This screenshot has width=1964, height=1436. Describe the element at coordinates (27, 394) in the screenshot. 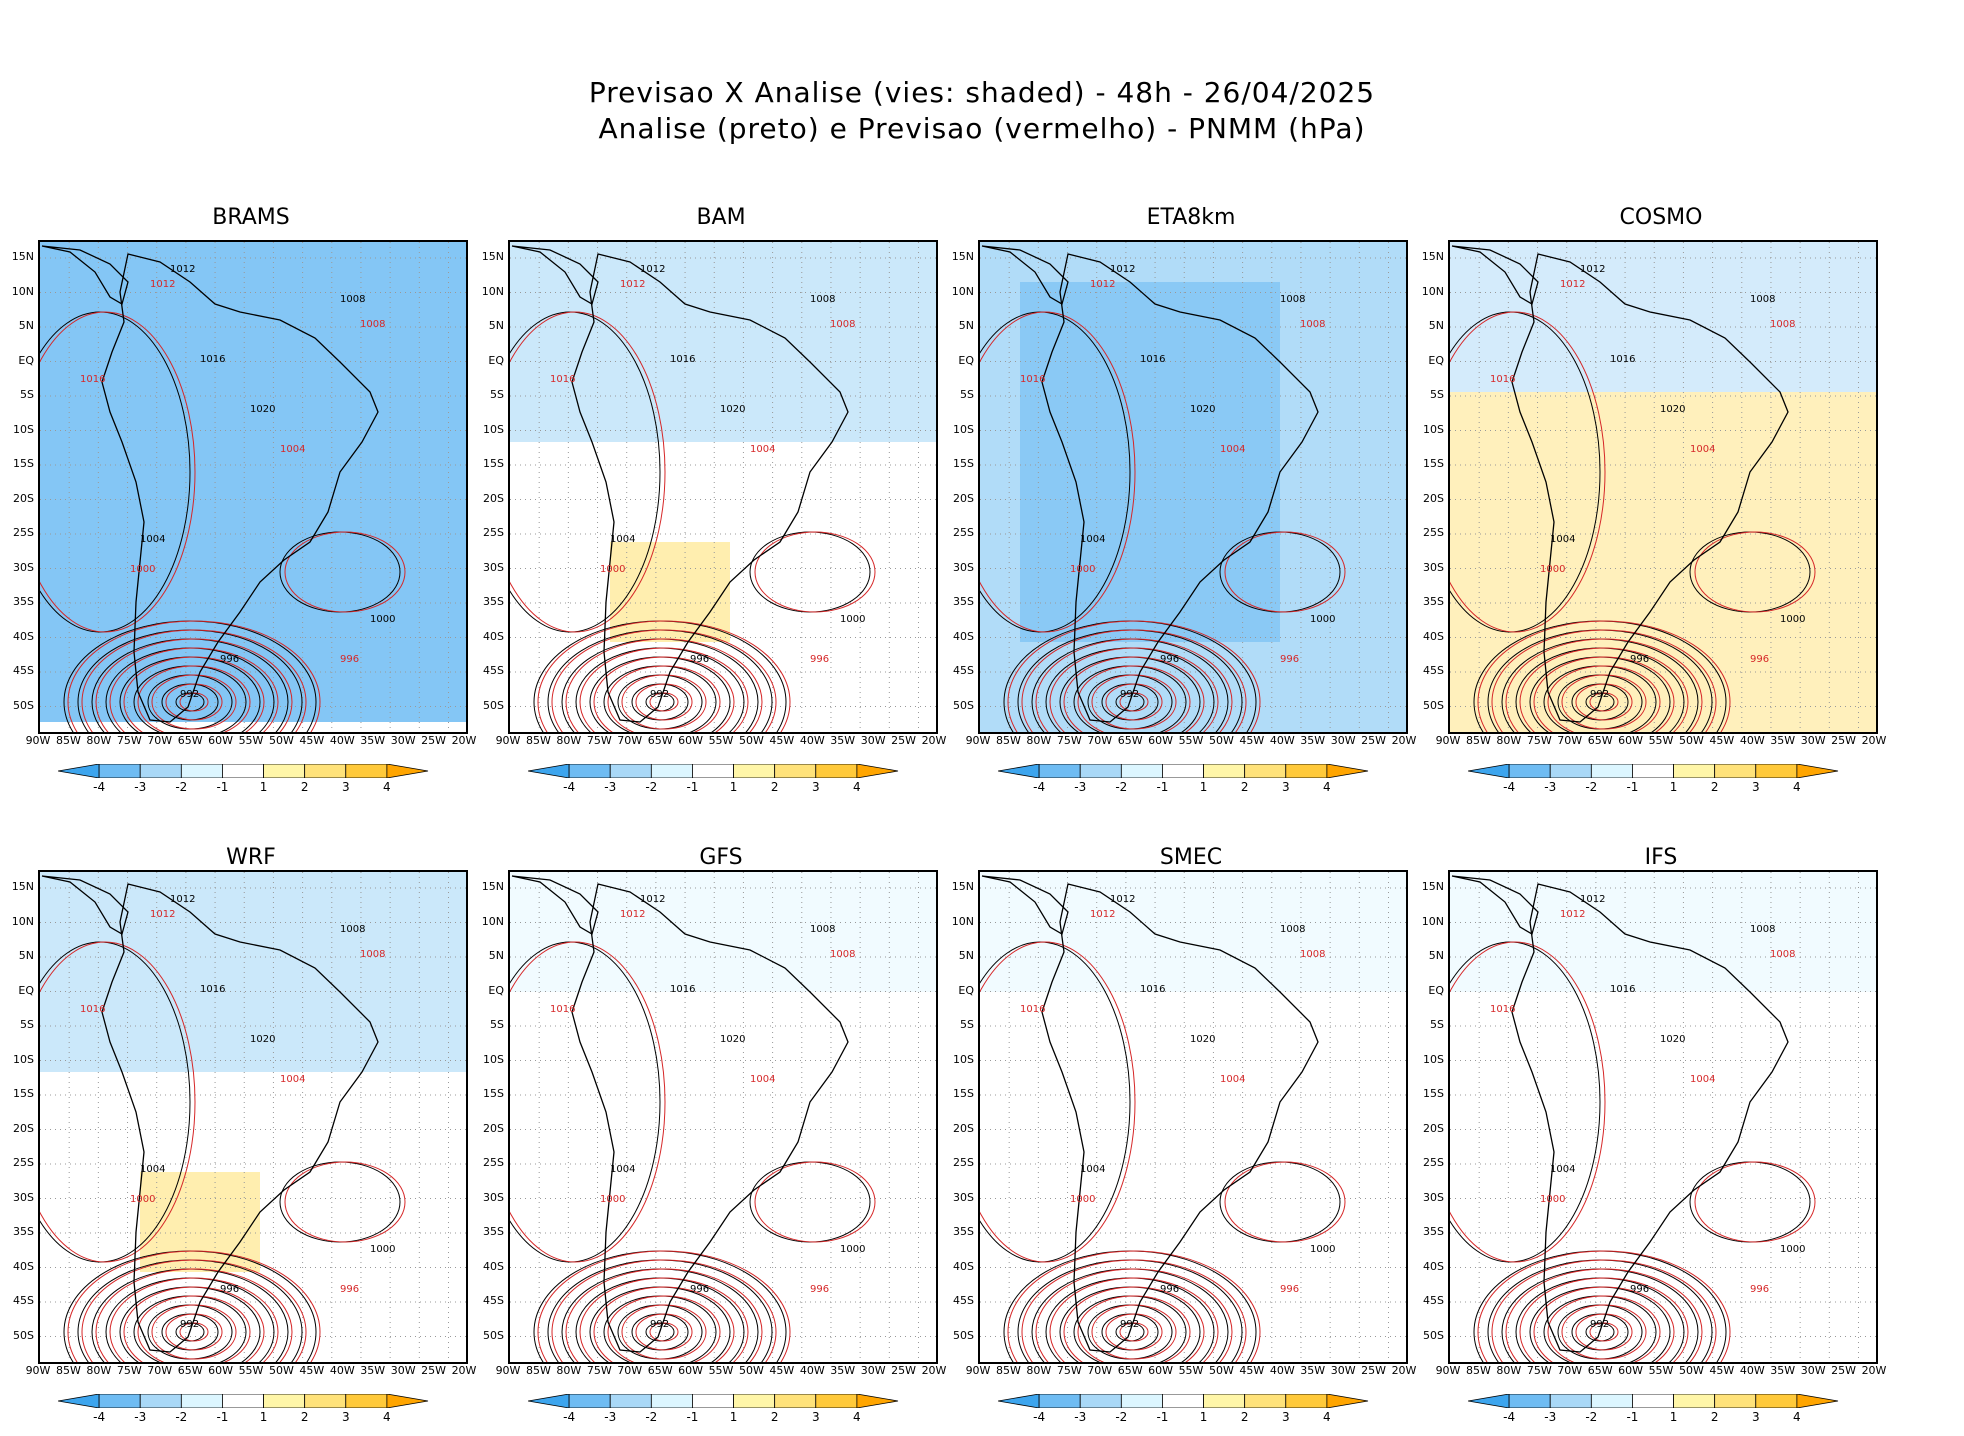

I see `lat-tick-label: 5S` at that location.